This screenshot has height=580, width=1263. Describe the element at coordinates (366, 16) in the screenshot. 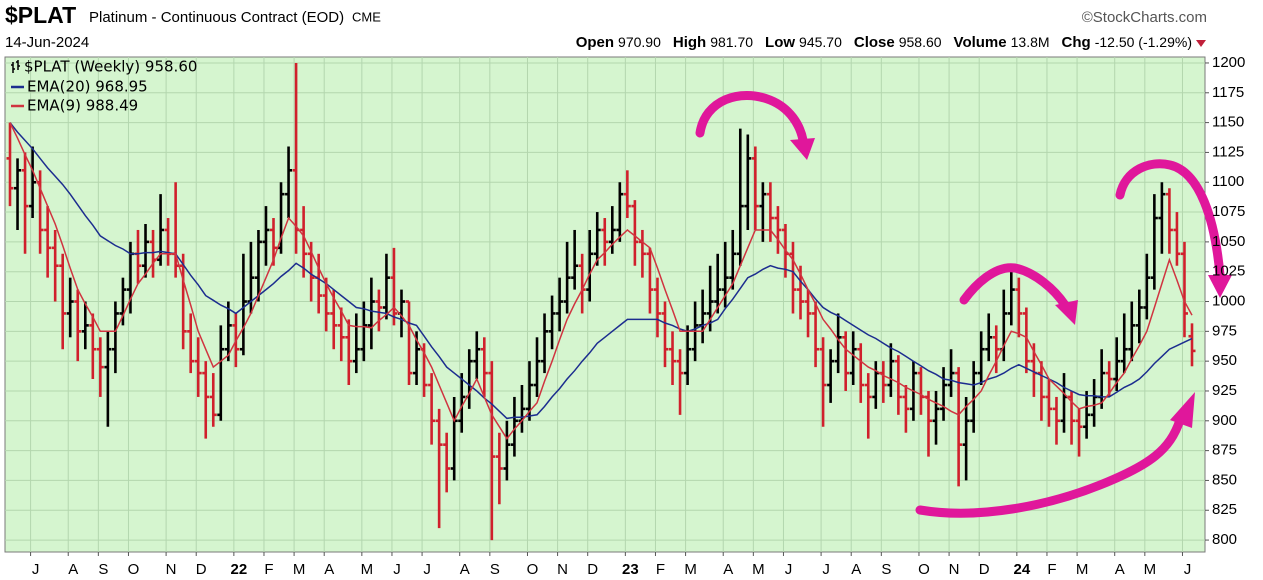

I see `exchange: CME` at that location.